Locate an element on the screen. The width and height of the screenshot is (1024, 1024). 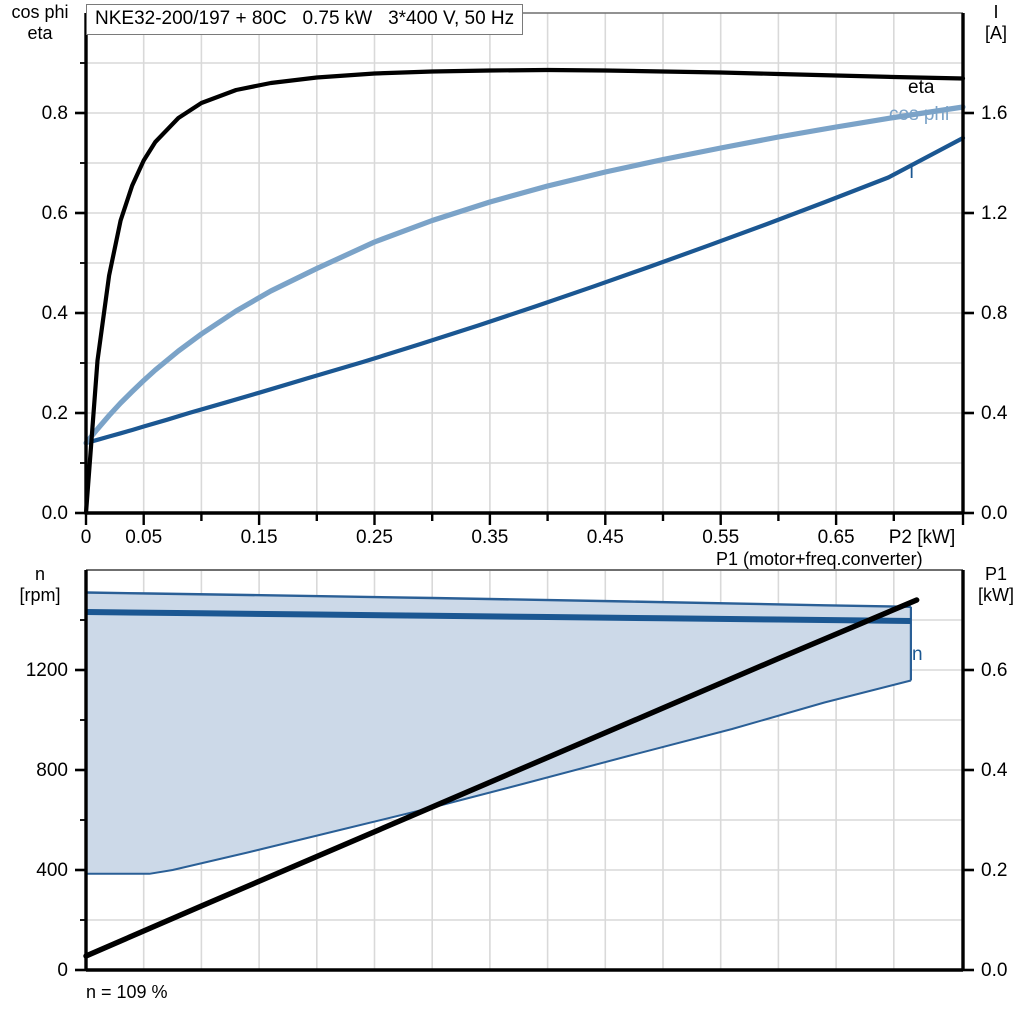
speed-curve is located at coordinates (498, 616).